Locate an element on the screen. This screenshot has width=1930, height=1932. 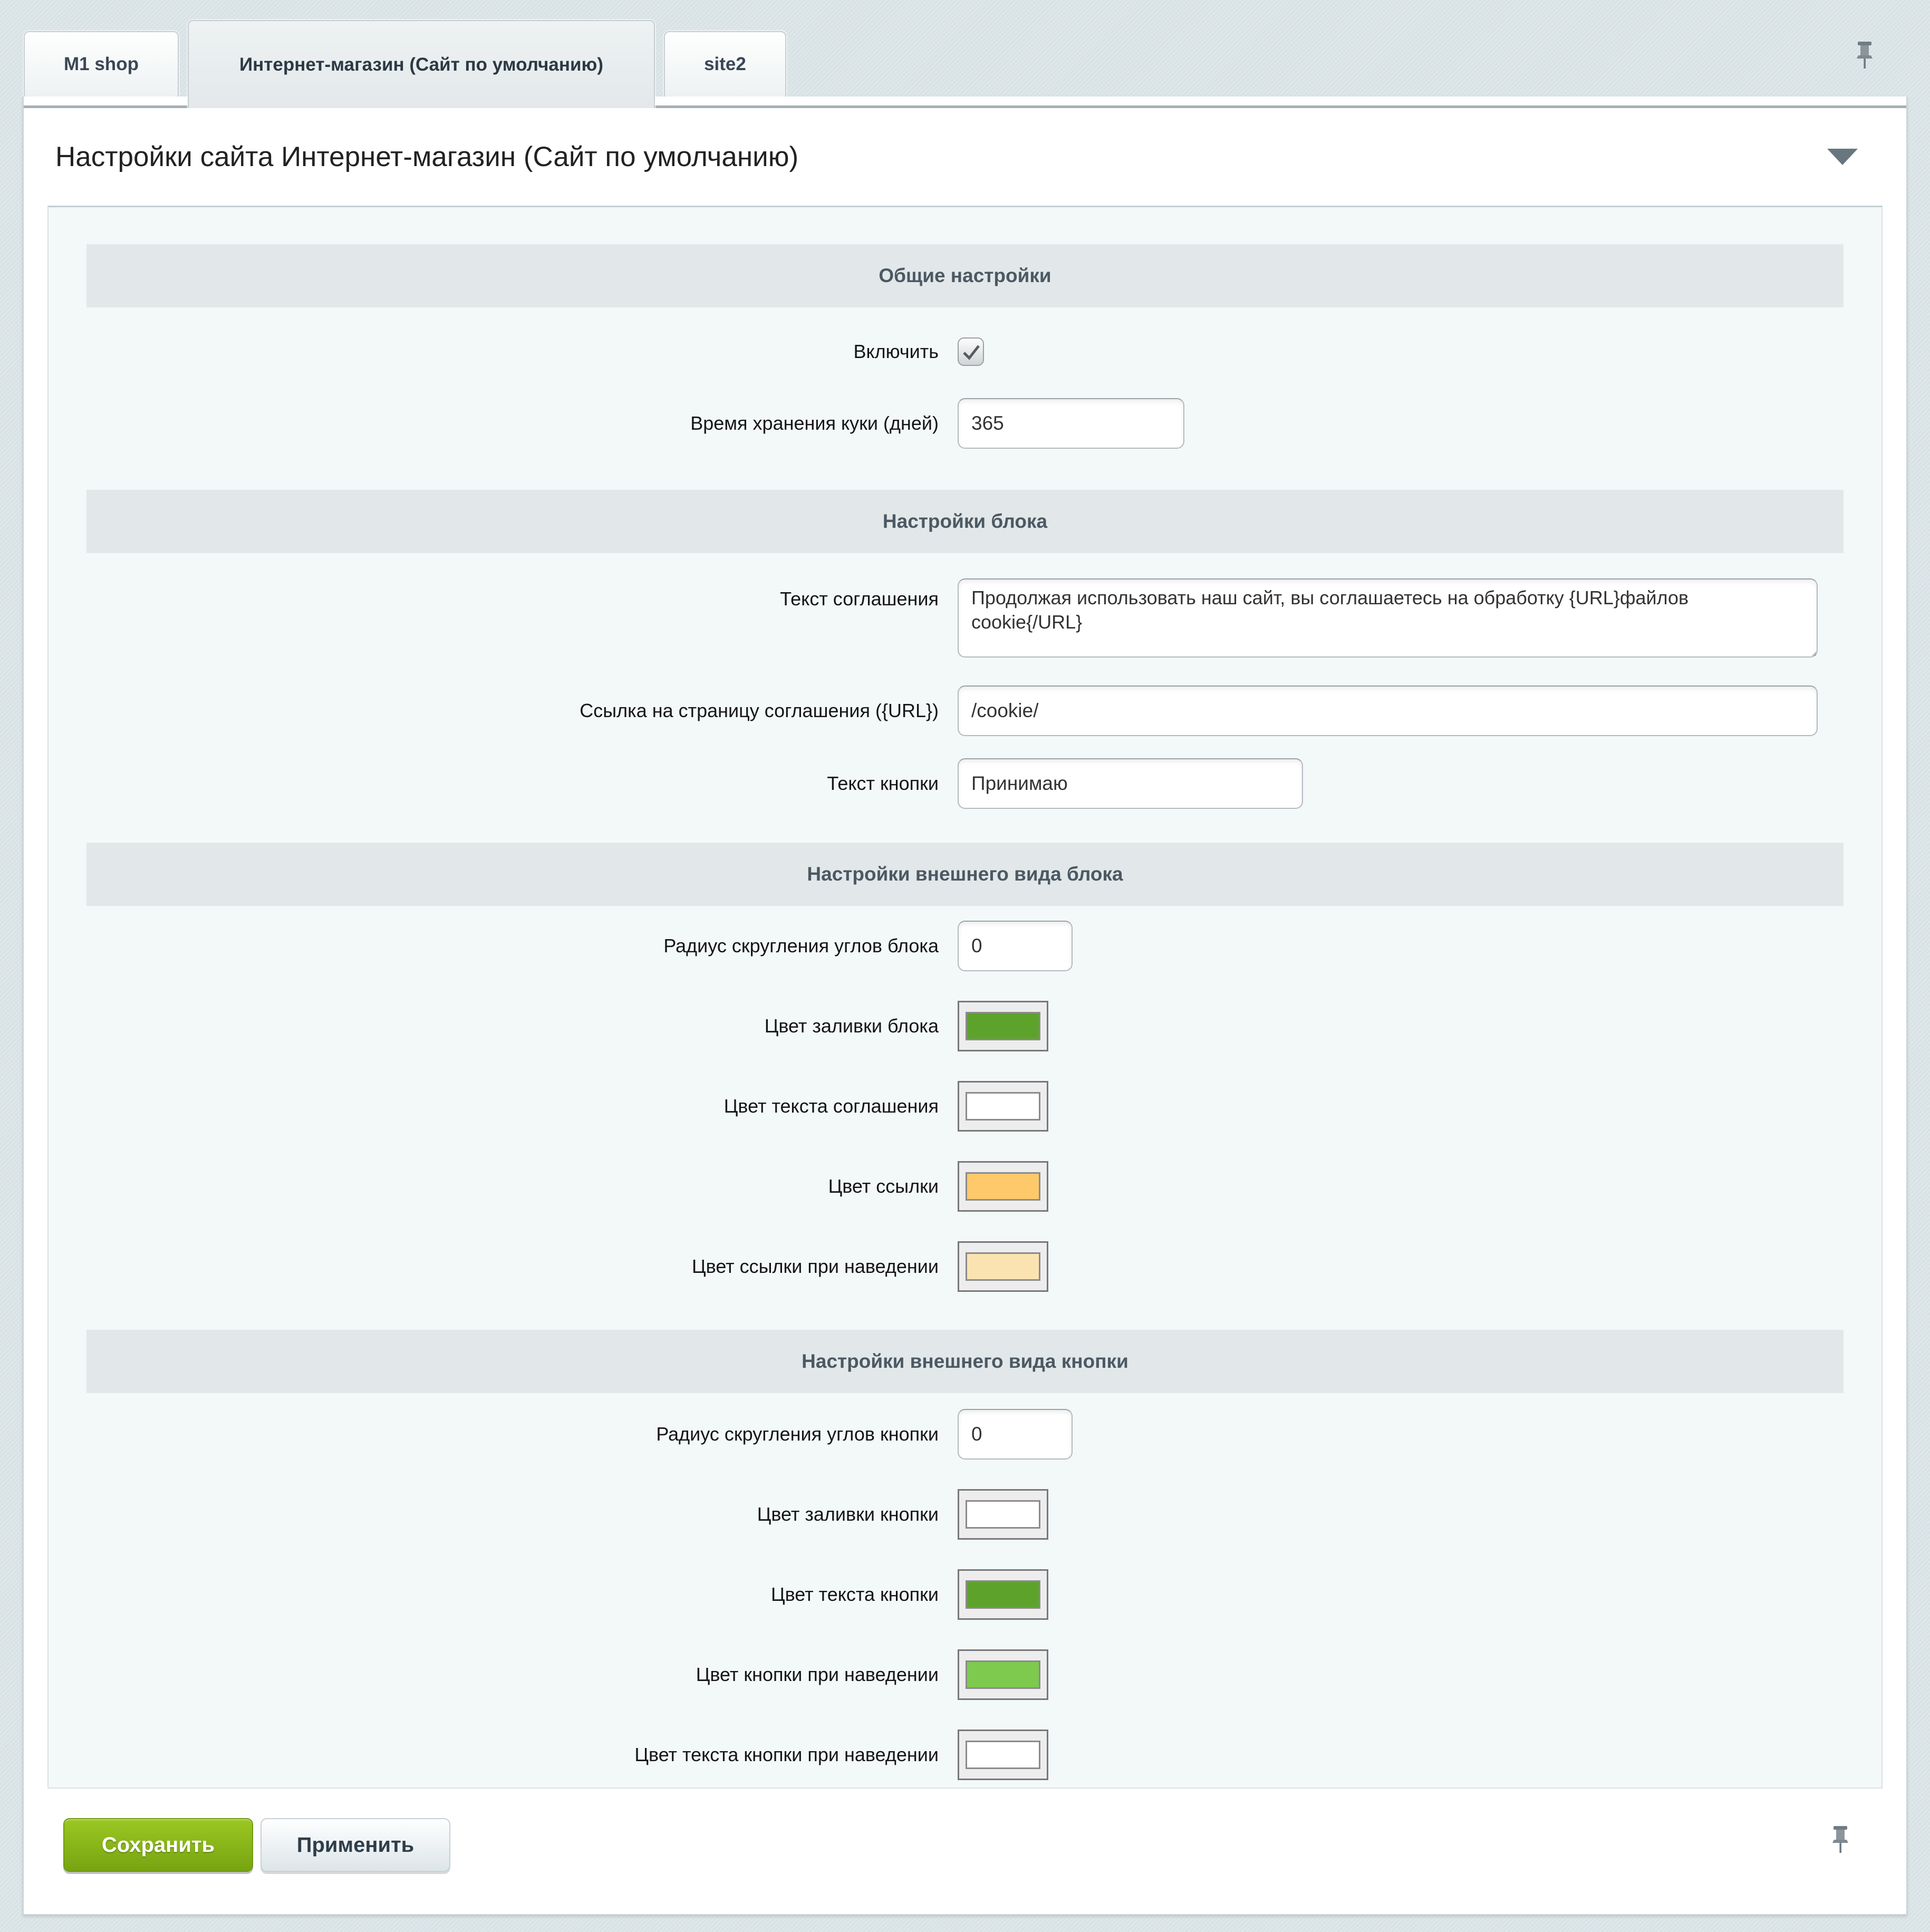
section-title: Общие настройки is located at coordinates (965, 275).